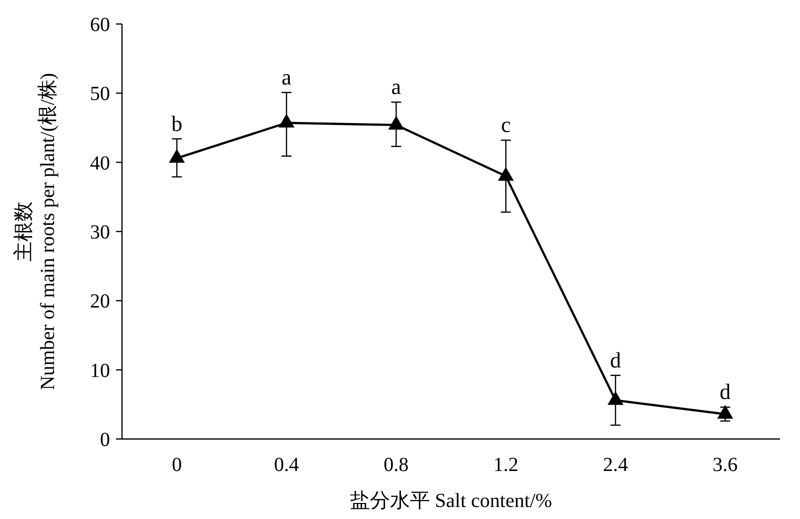  I want to click on y-tick-label: 60, so click(100, 25).